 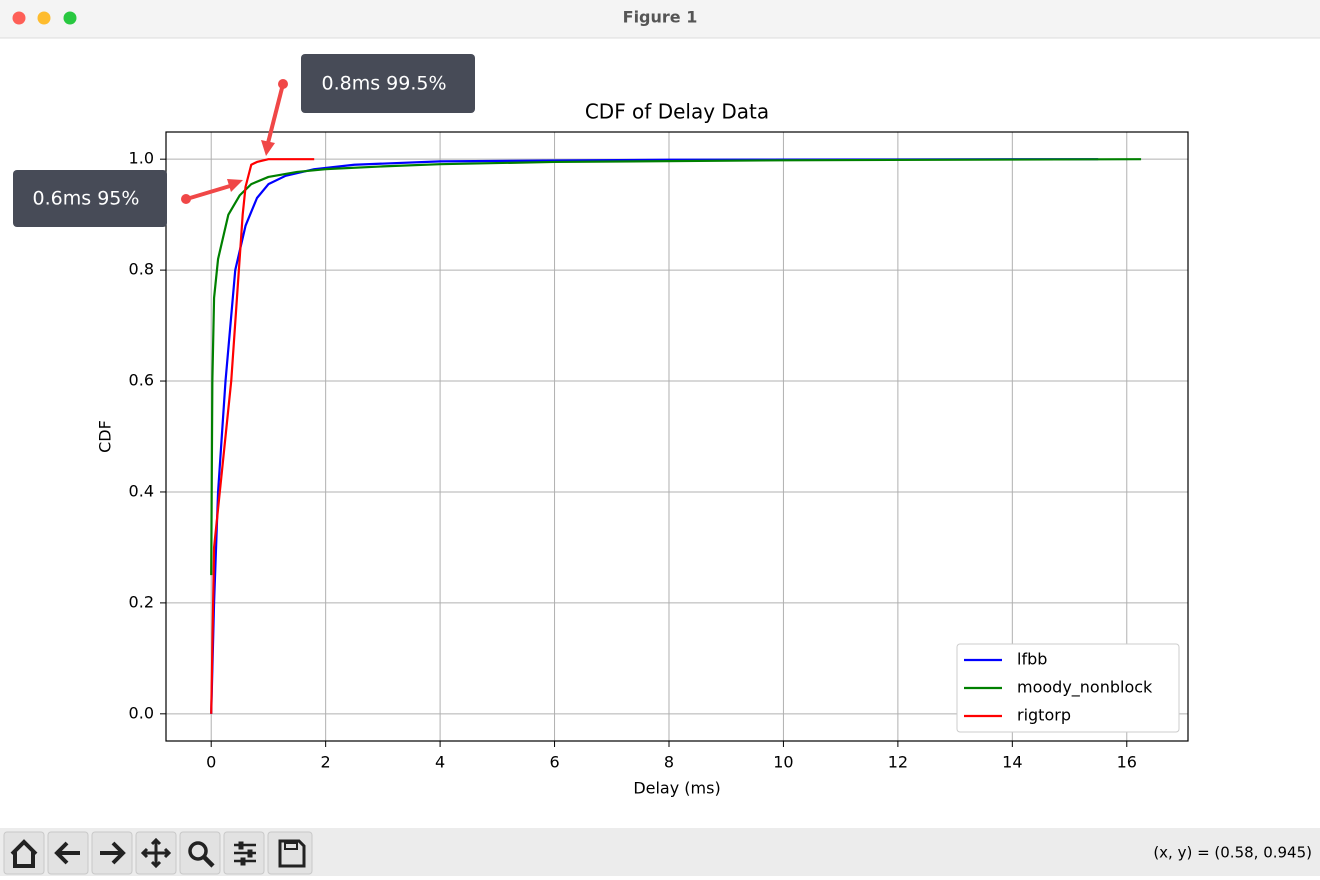 What do you see at coordinates (141, 712) in the screenshot?
I see `y-tick-label: 0.0` at bounding box center [141, 712].